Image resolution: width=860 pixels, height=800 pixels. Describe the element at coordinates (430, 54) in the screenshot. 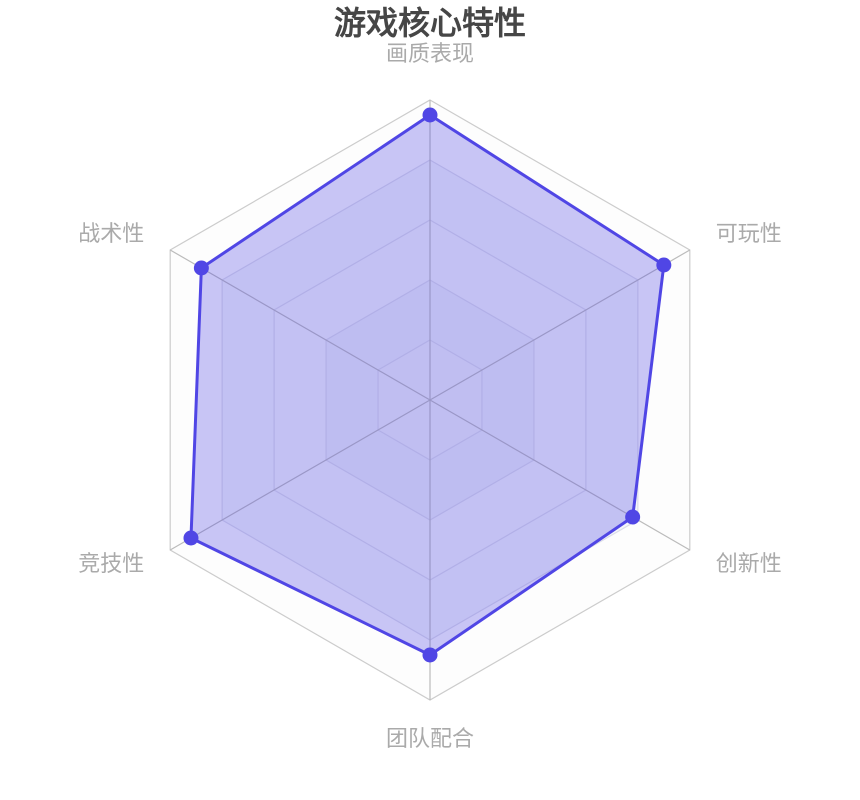

I see `axis-label: 画质表现` at that location.